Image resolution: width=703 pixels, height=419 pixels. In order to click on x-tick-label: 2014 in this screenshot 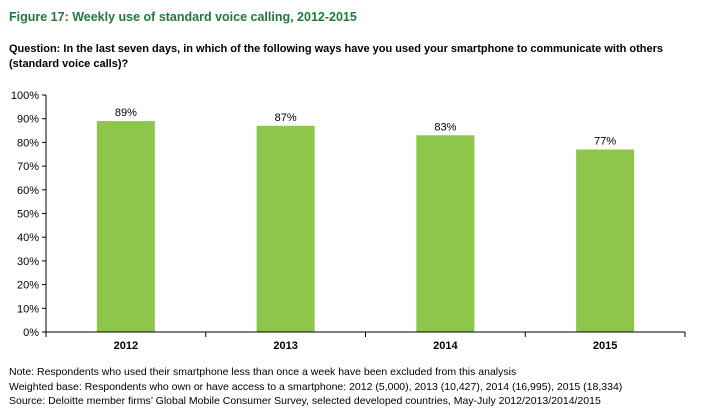, I will do `click(445, 346)`.